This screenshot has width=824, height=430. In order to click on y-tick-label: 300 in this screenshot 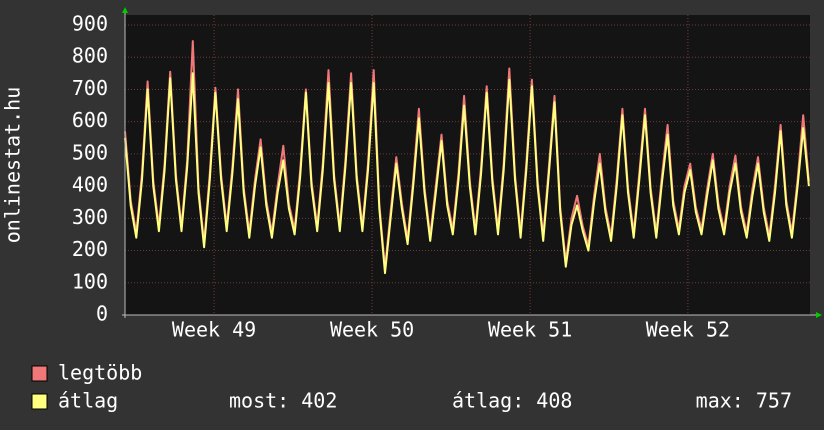, I will do `click(90, 217)`.